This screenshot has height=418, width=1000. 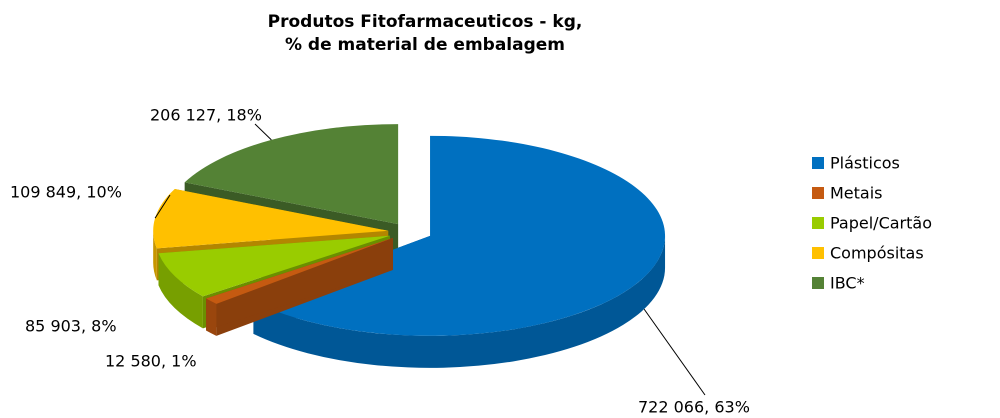 I want to click on data-label: 722 066, 63%, so click(x=694, y=407).